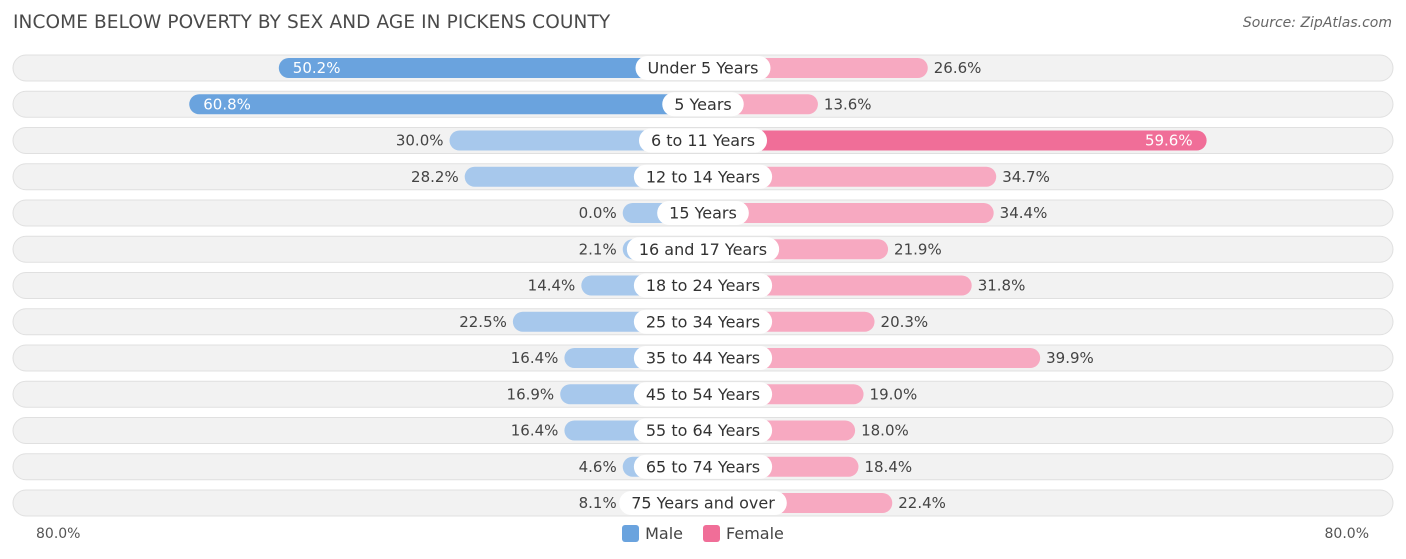 The image size is (1406, 559). I want to click on category-label: 5 Years, so click(702, 104).